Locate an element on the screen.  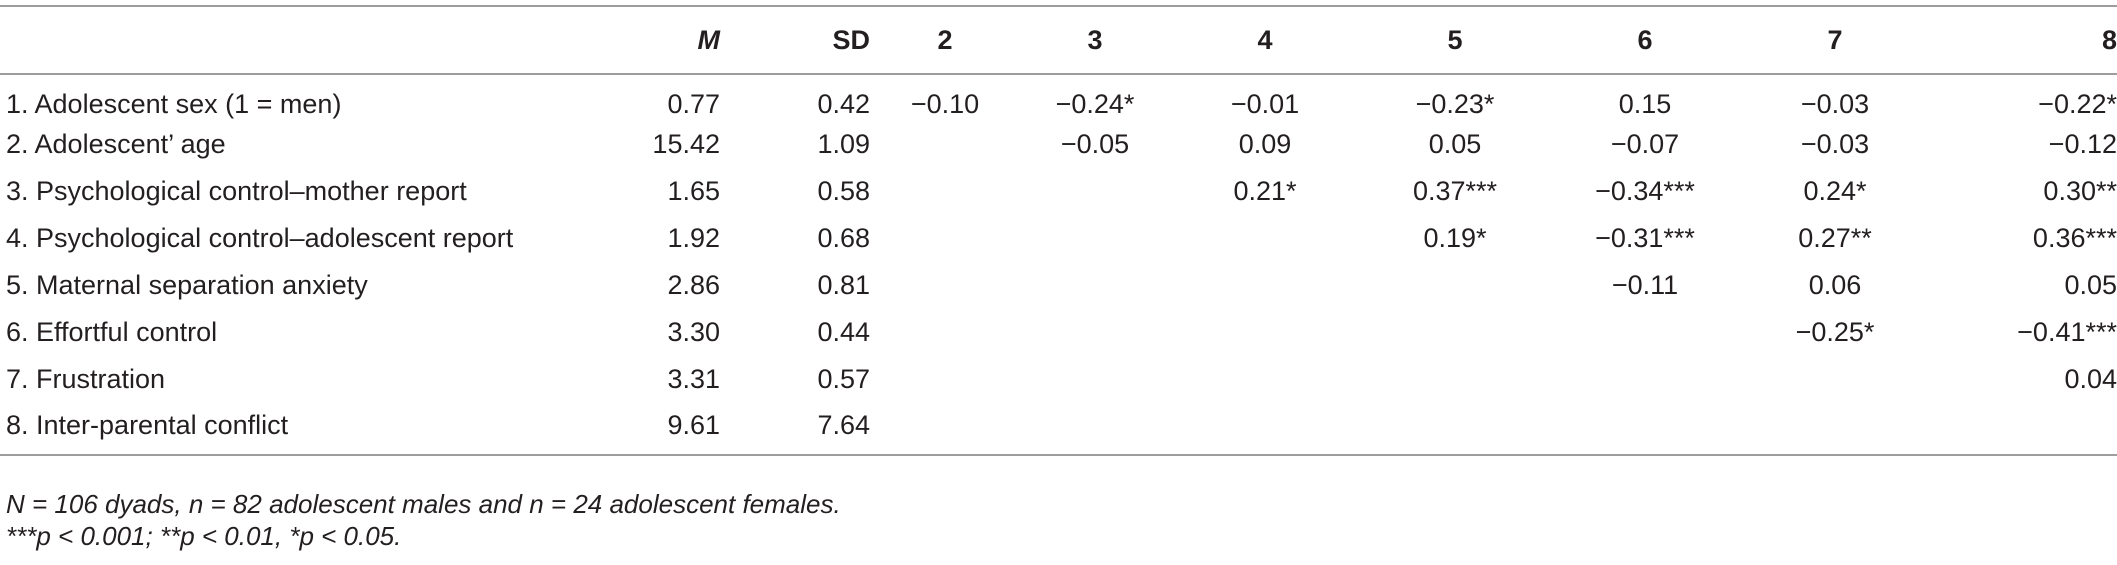
header-col-4: 4 is located at coordinates (1265, 40).